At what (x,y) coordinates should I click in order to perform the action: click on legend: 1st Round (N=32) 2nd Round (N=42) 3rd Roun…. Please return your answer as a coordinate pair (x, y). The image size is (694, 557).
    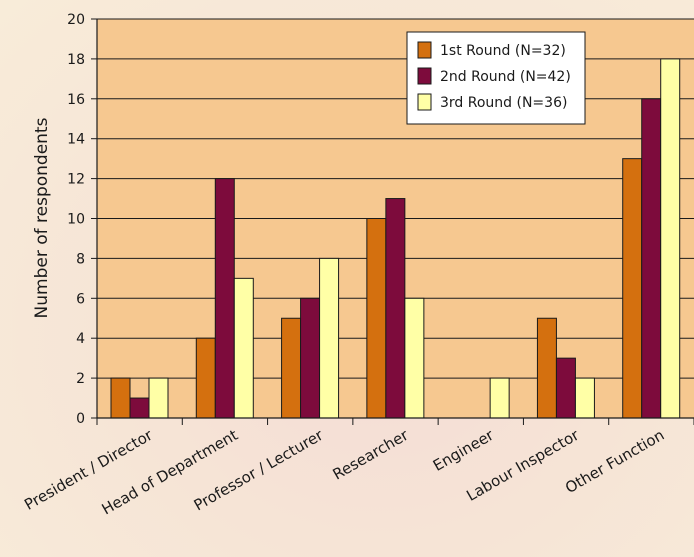
    Looking at the image, I should click on (496, 78).